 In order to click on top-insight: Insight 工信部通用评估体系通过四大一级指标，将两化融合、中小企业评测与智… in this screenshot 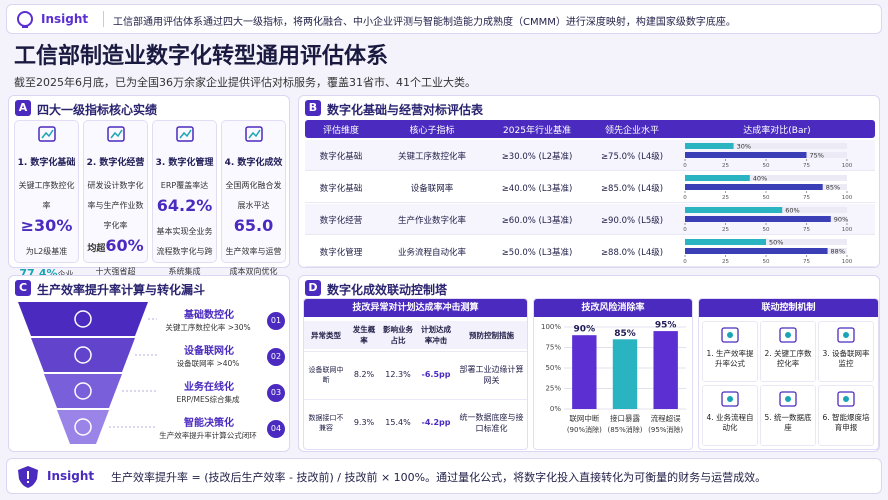, I will do `click(444, 19)`.